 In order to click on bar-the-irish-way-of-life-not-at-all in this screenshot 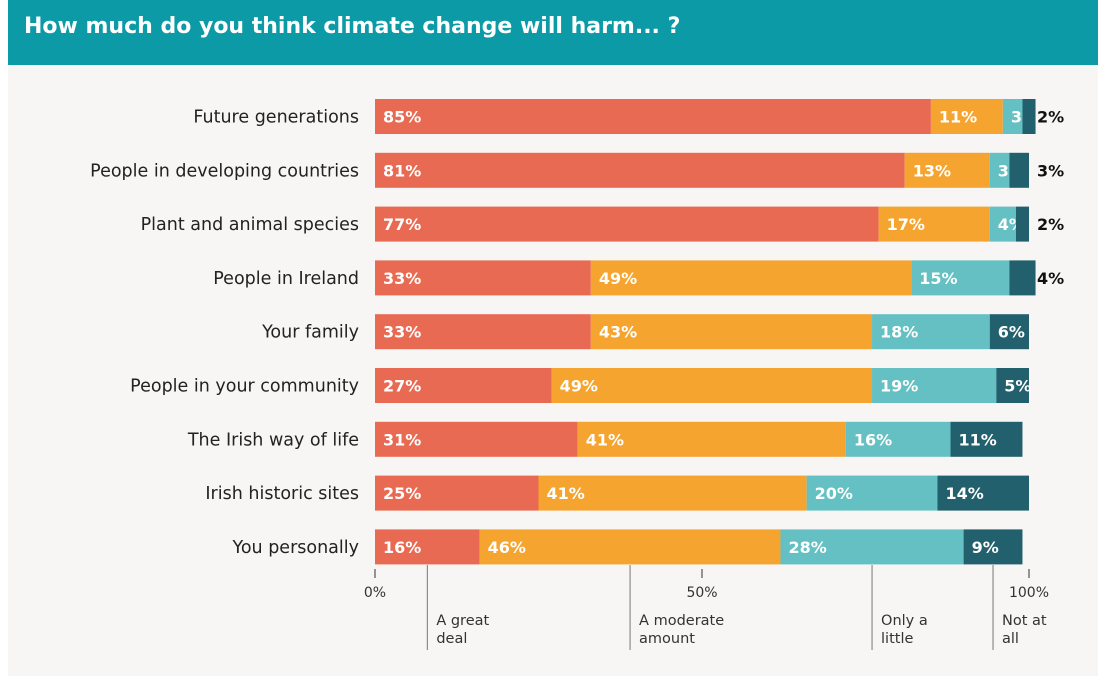, I will do `click(986, 439)`.